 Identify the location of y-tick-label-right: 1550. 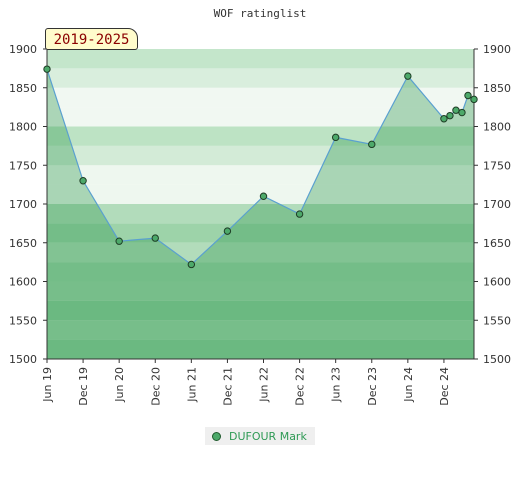
(497, 320).